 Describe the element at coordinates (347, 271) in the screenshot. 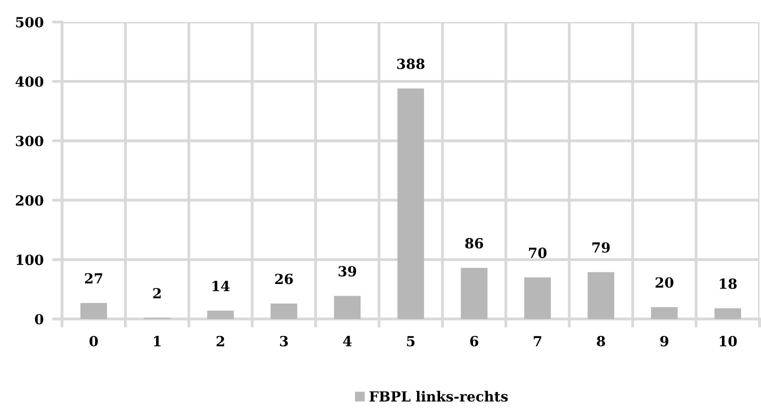

I see `data-label: 39` at that location.